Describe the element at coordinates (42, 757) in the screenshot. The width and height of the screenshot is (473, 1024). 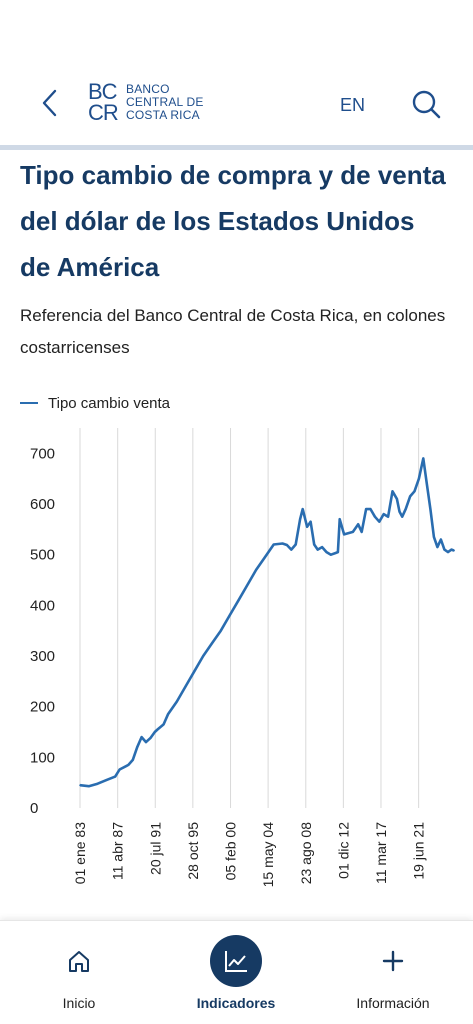
I see `y-tick-label: 100` at that location.